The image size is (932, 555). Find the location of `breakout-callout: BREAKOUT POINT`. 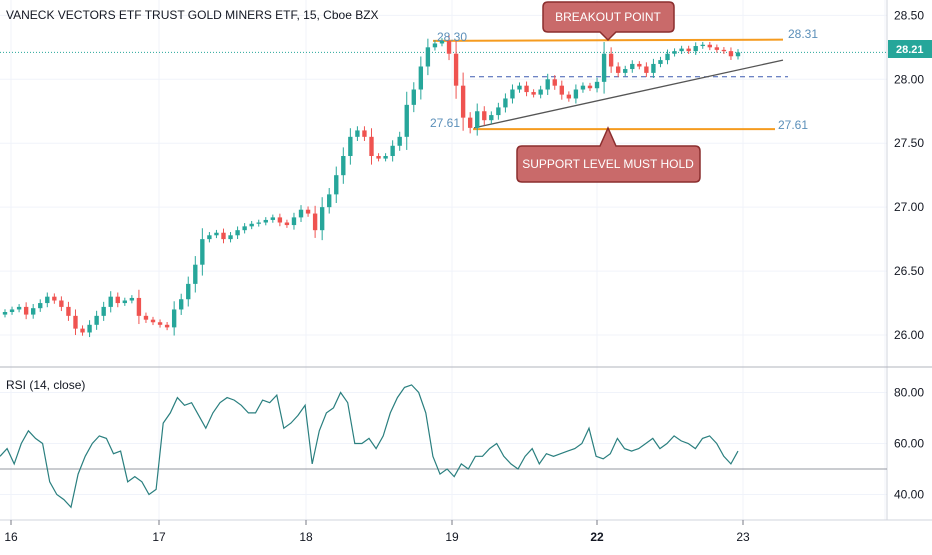

breakout-callout: BREAKOUT POINT is located at coordinates (608, 21).